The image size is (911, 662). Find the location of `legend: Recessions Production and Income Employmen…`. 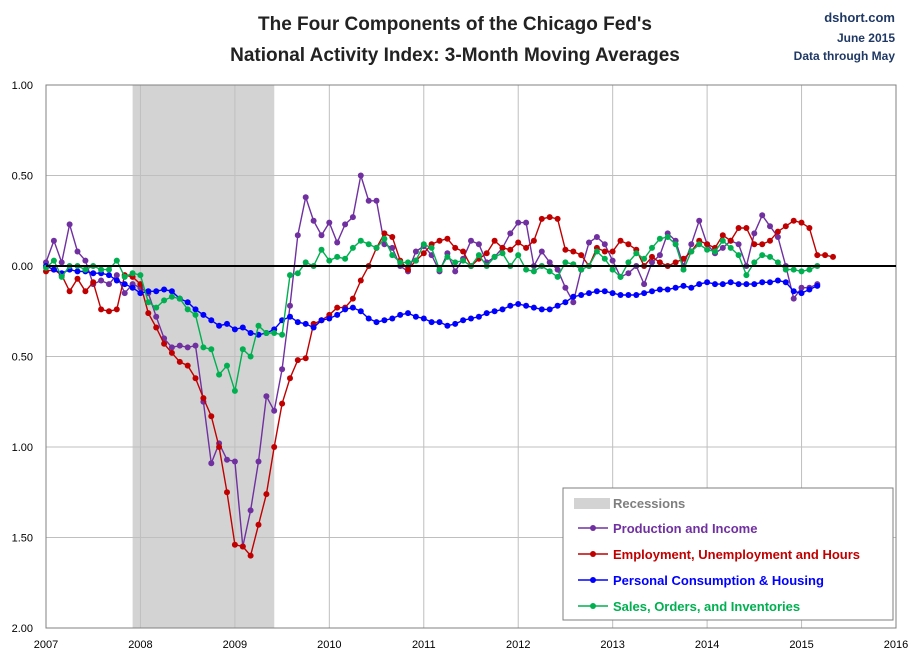

legend: Recessions Production and Income Employmen… is located at coordinates (728, 554).